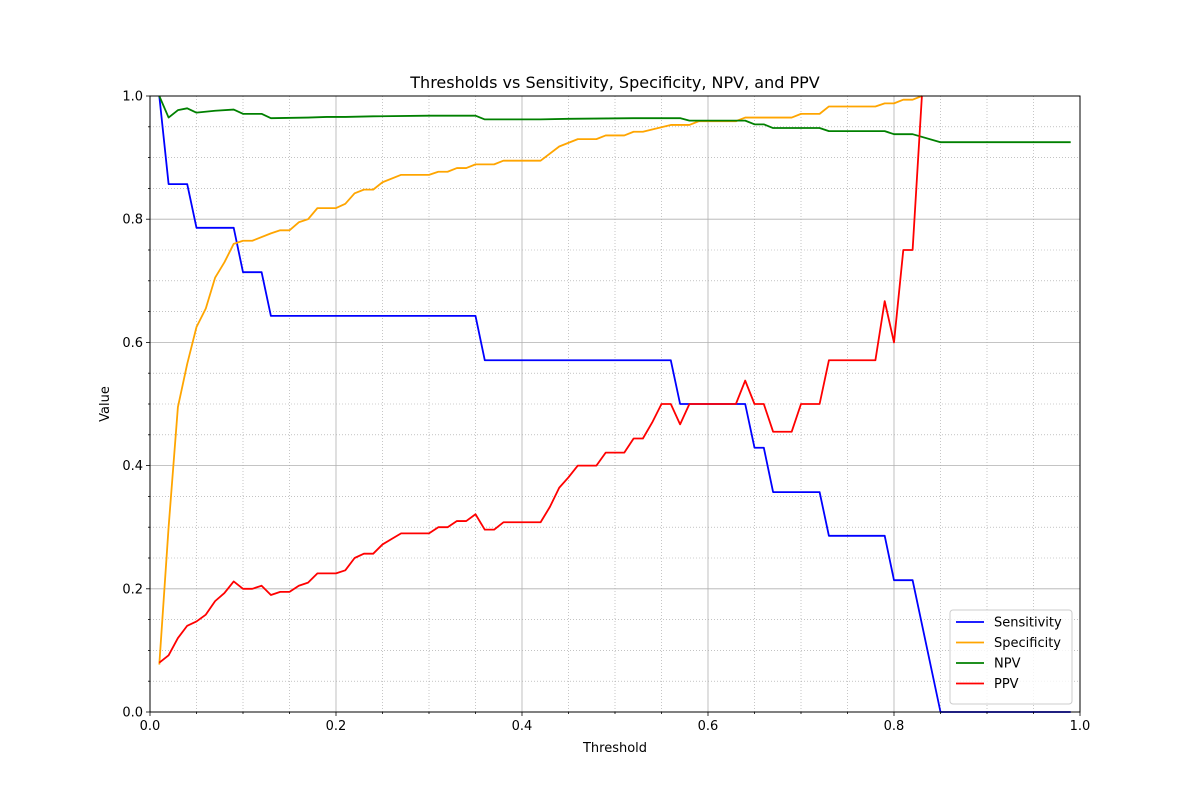 This screenshot has width=1200, height=800. Describe the element at coordinates (132, 713) in the screenshot. I see `y-tick-label: 0.0` at that location.